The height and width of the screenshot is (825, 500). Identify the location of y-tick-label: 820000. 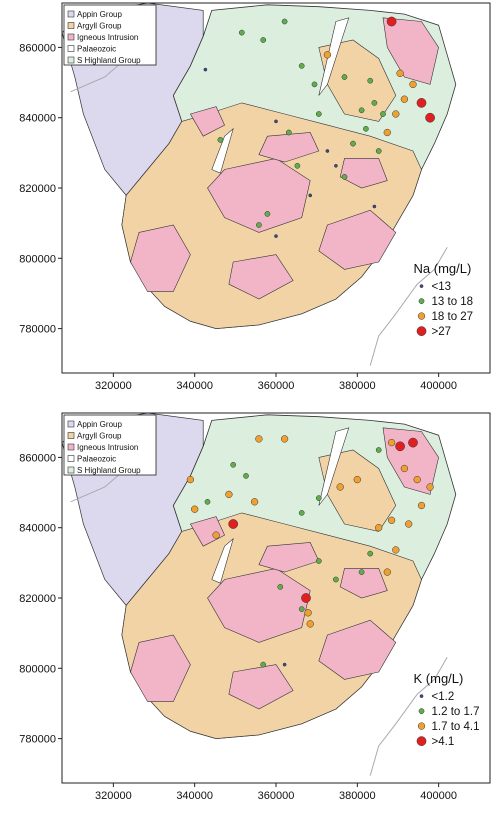
(37, 189).